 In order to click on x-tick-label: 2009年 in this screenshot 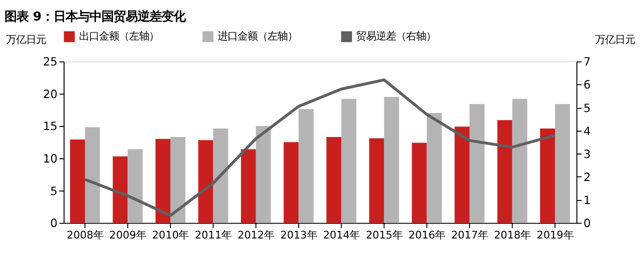, I will do `click(127, 235)`.